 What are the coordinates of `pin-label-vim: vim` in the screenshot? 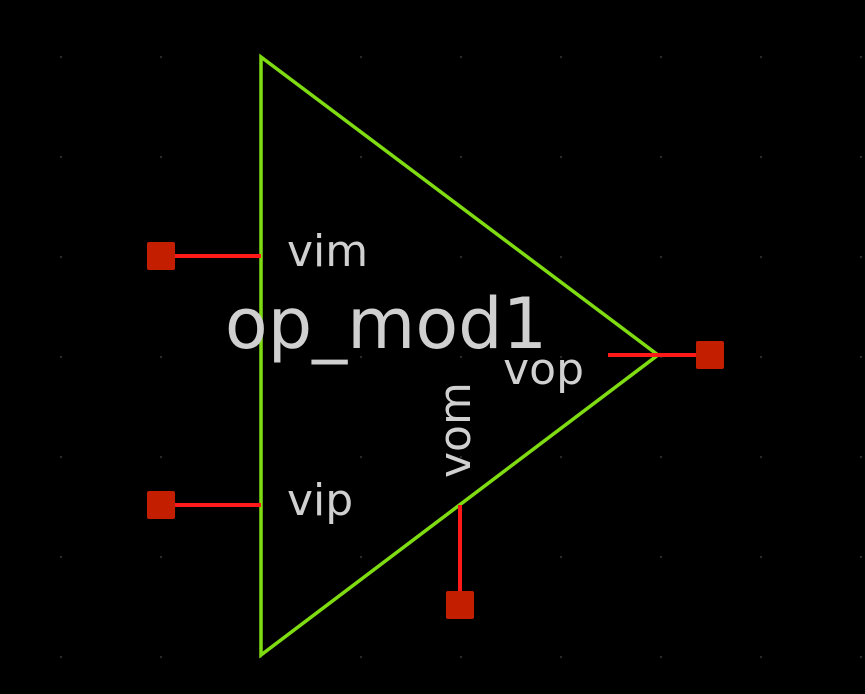 It's located at (327, 251).